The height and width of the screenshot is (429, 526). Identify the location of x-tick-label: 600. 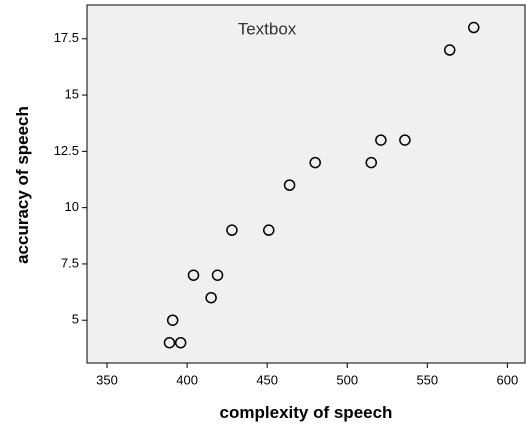
(508, 379).